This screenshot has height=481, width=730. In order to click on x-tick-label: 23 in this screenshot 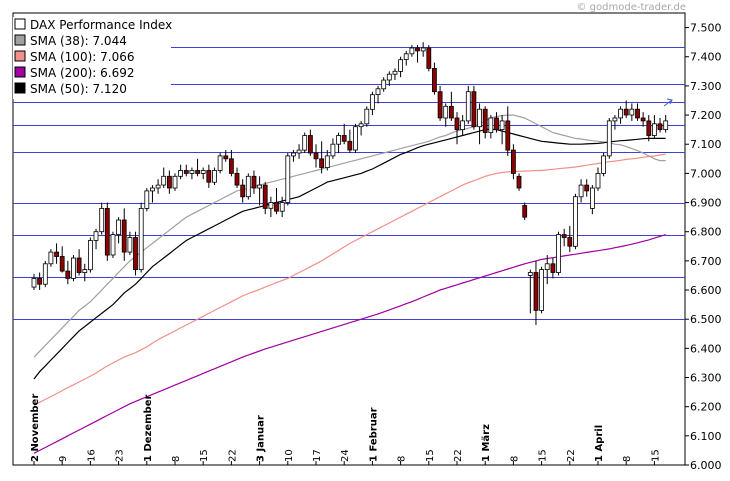, I will do `click(120, 455)`.